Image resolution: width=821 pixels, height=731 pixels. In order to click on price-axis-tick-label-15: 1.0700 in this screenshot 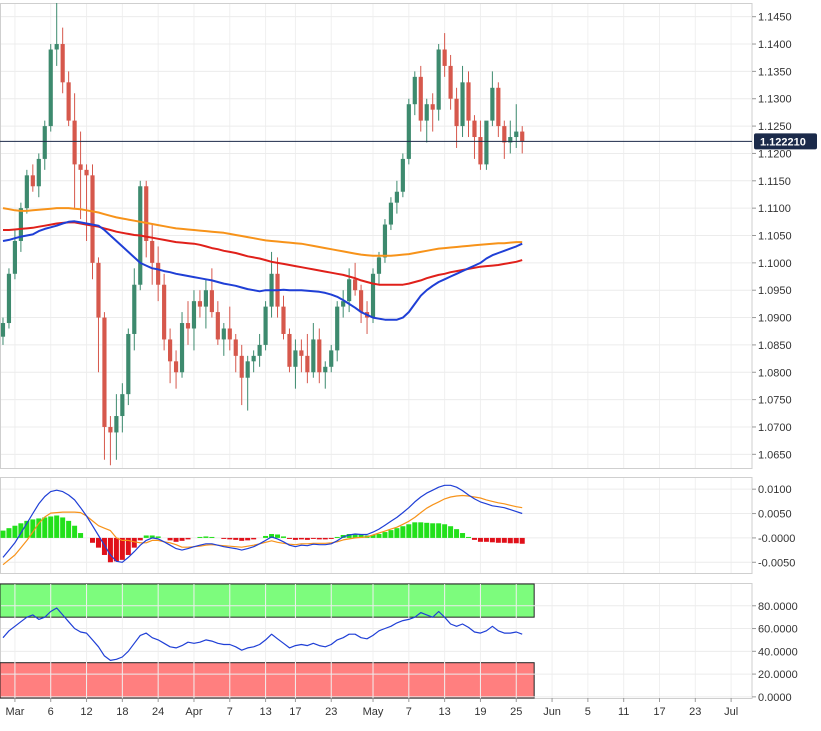, I will do `click(775, 428)`.